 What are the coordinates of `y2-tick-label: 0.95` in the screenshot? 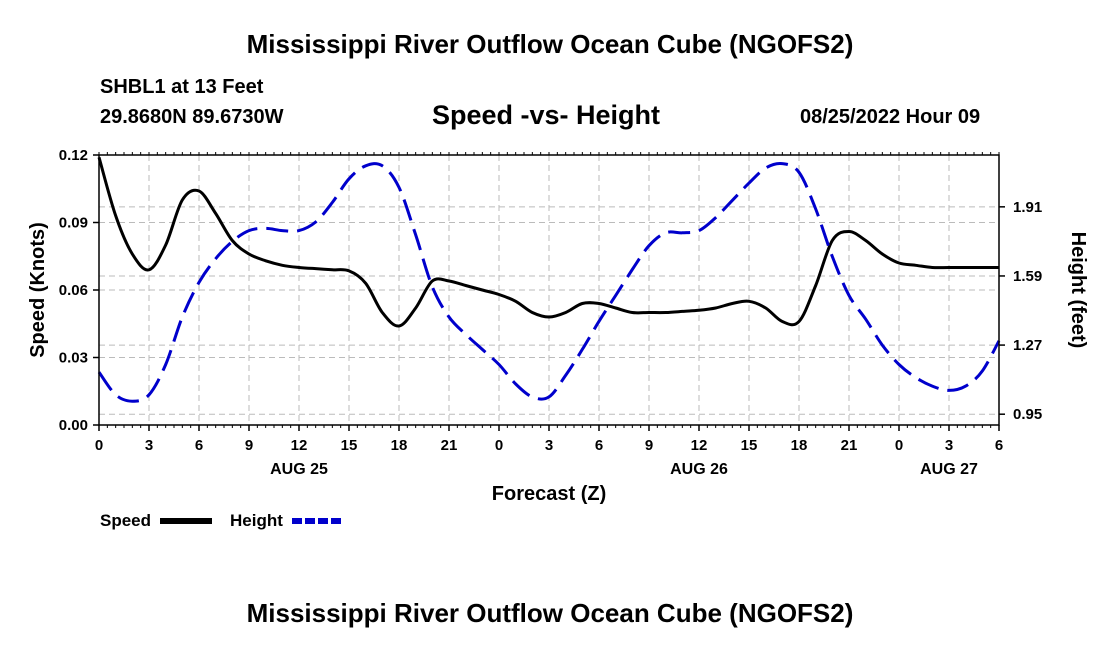 It's located at (1027, 414).